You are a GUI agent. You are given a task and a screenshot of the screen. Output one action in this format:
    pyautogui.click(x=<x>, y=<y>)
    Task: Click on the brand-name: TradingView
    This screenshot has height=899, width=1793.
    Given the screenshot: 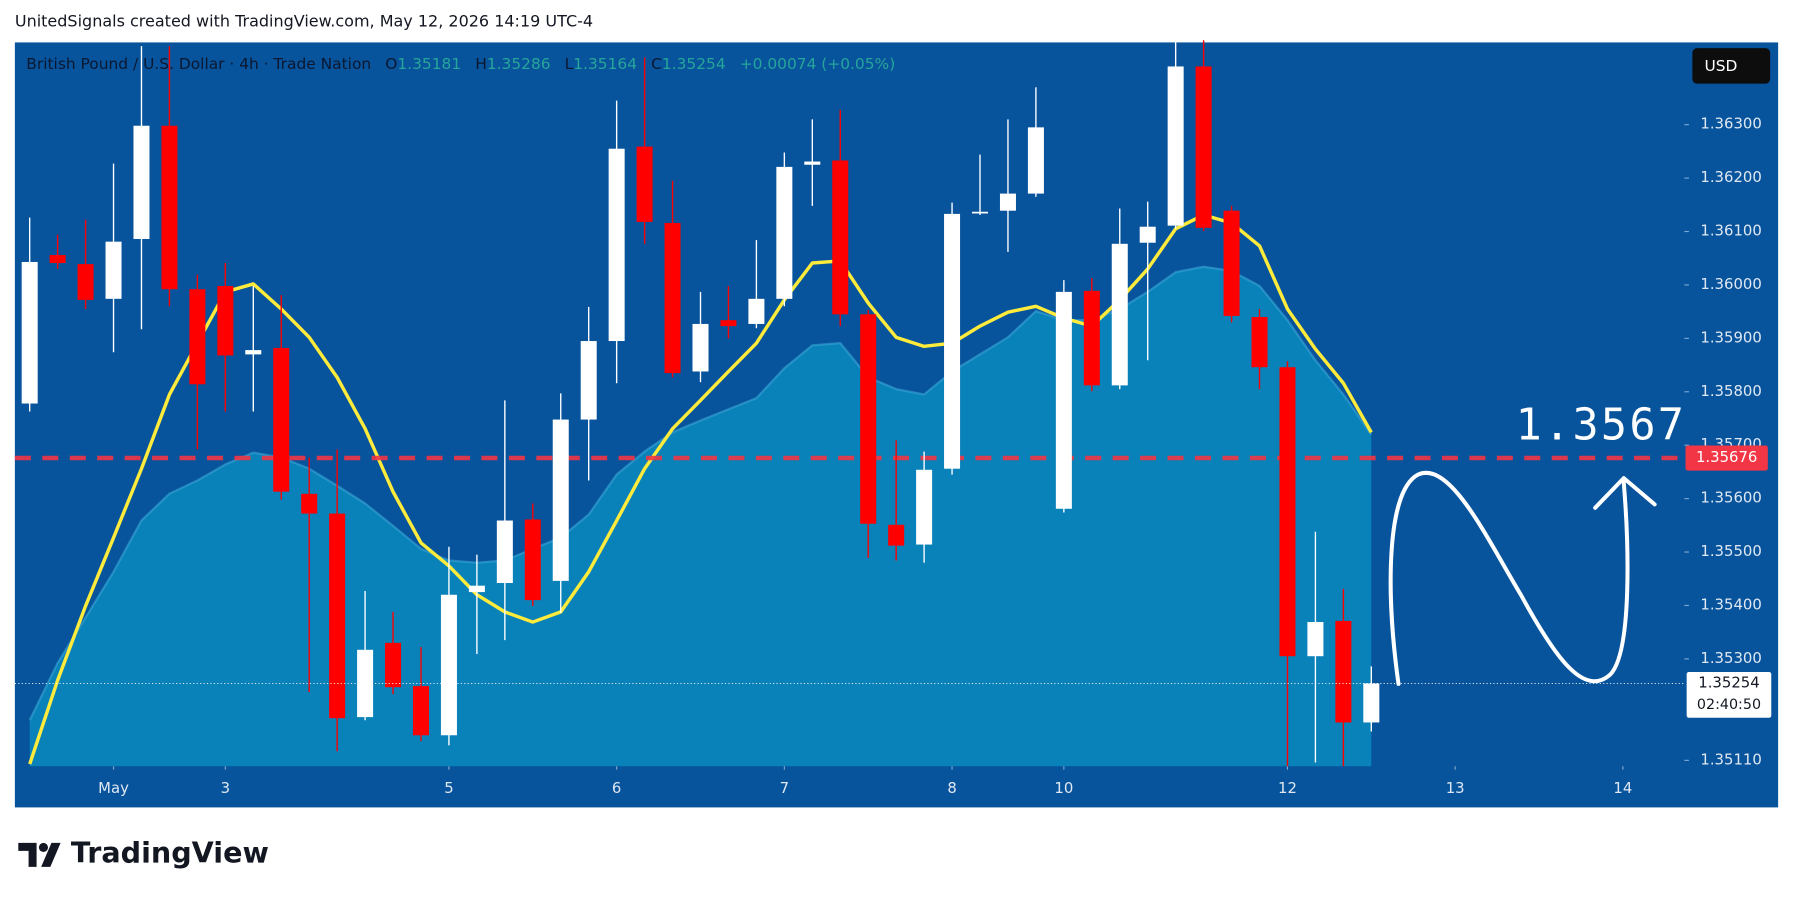 What is the action you would take?
    pyautogui.click(x=170, y=852)
    